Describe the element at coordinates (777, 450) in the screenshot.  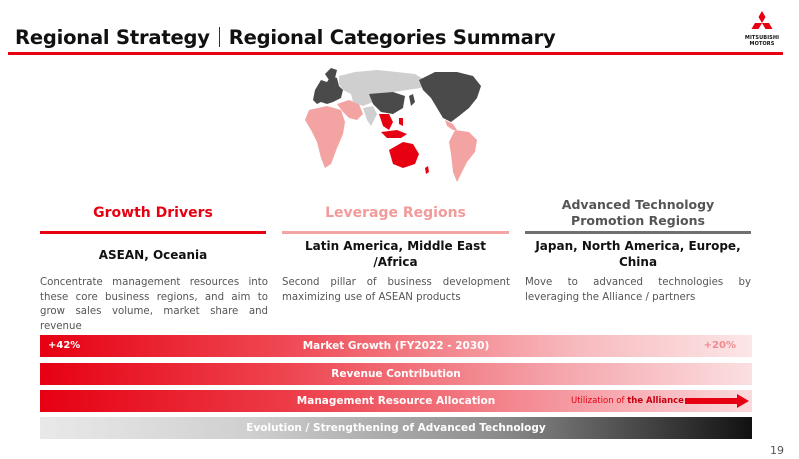
I see `page-number: 19` at that location.